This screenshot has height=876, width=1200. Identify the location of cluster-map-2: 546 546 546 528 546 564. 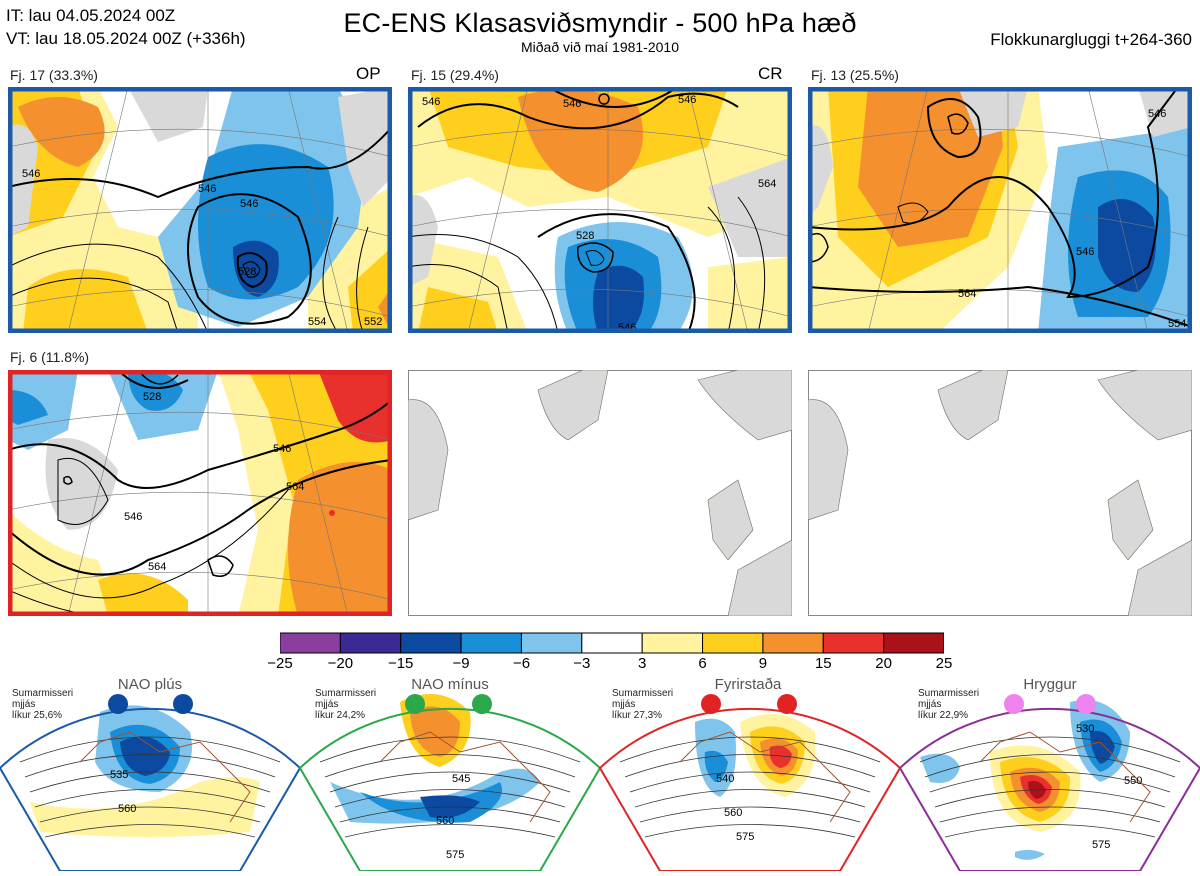
(600, 210).